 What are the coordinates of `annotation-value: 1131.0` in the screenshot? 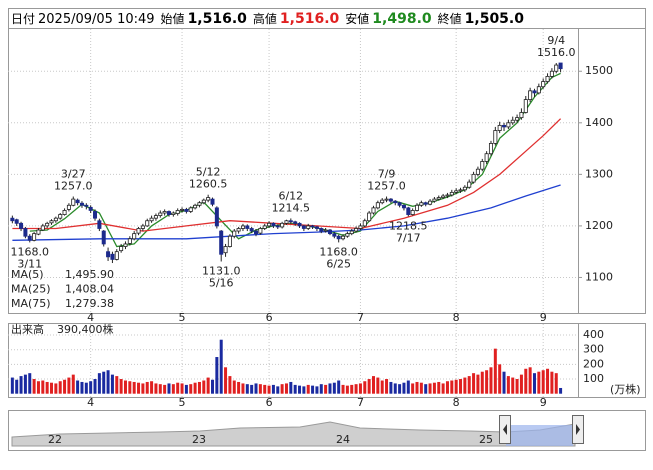 It's located at (221, 270).